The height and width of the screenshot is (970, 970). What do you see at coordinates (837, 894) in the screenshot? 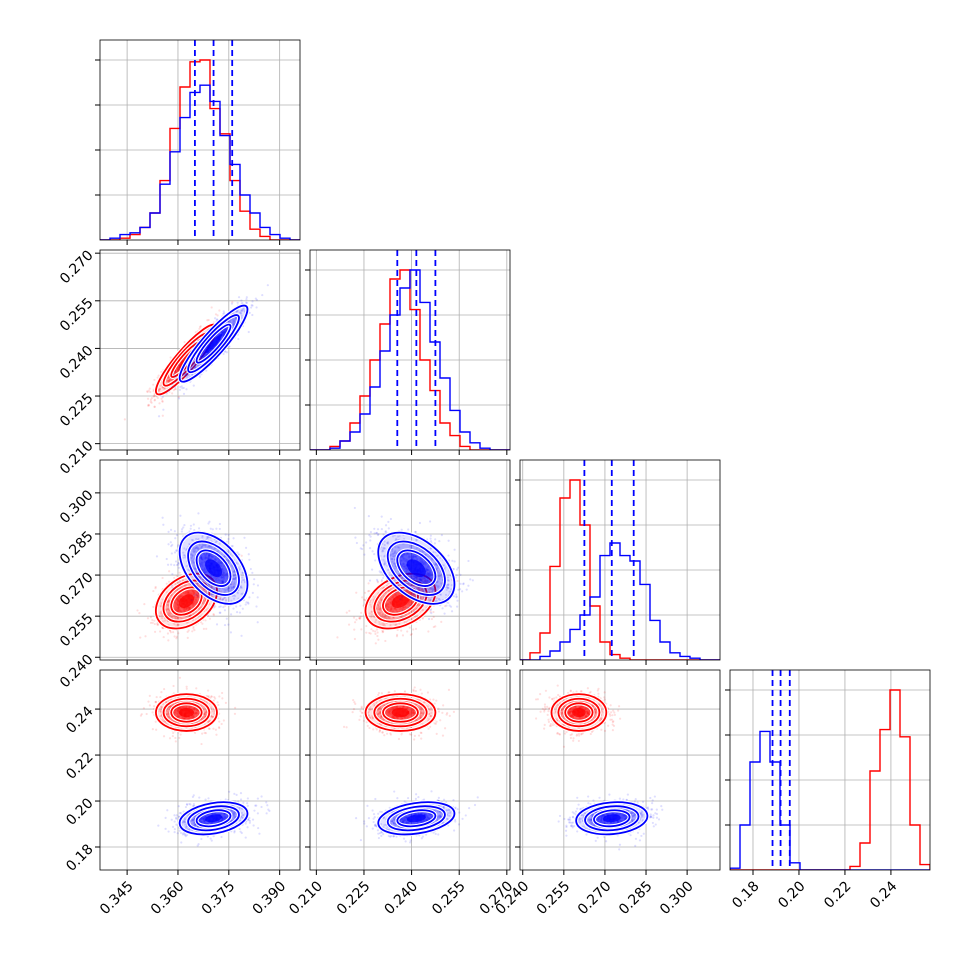
I see `x-tick-label: 0.22` at bounding box center [837, 894].